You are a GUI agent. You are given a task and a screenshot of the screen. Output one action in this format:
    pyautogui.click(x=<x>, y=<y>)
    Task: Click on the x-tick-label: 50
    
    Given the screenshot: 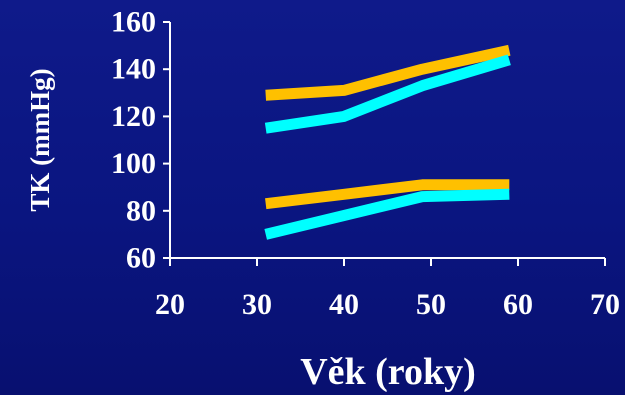 What is the action you would take?
    pyautogui.click(x=431, y=304)
    